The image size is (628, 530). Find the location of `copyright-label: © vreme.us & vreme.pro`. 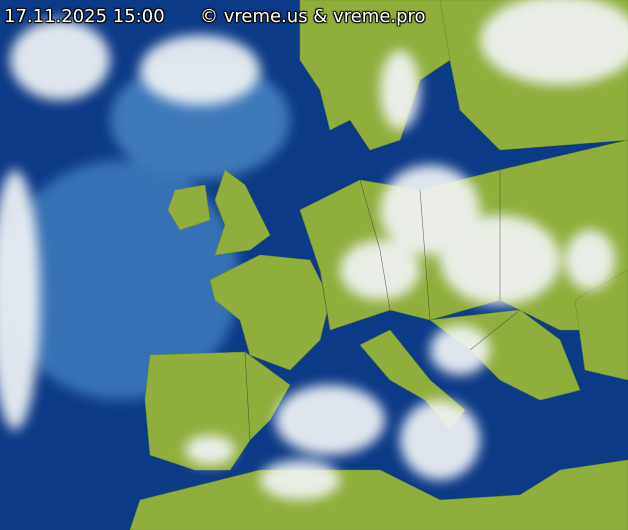

copyright-label: © vreme.us & vreme.pro is located at coordinates (313, 16).